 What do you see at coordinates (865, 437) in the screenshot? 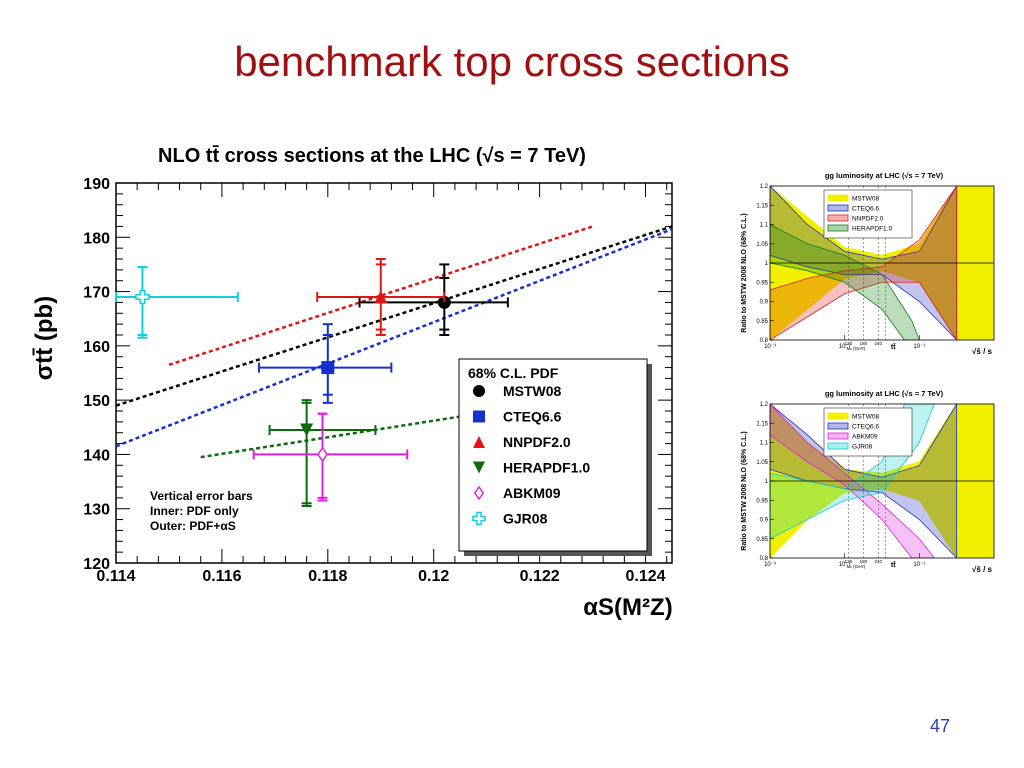
I see `lum-legend-label: ABKM09` at bounding box center [865, 437].